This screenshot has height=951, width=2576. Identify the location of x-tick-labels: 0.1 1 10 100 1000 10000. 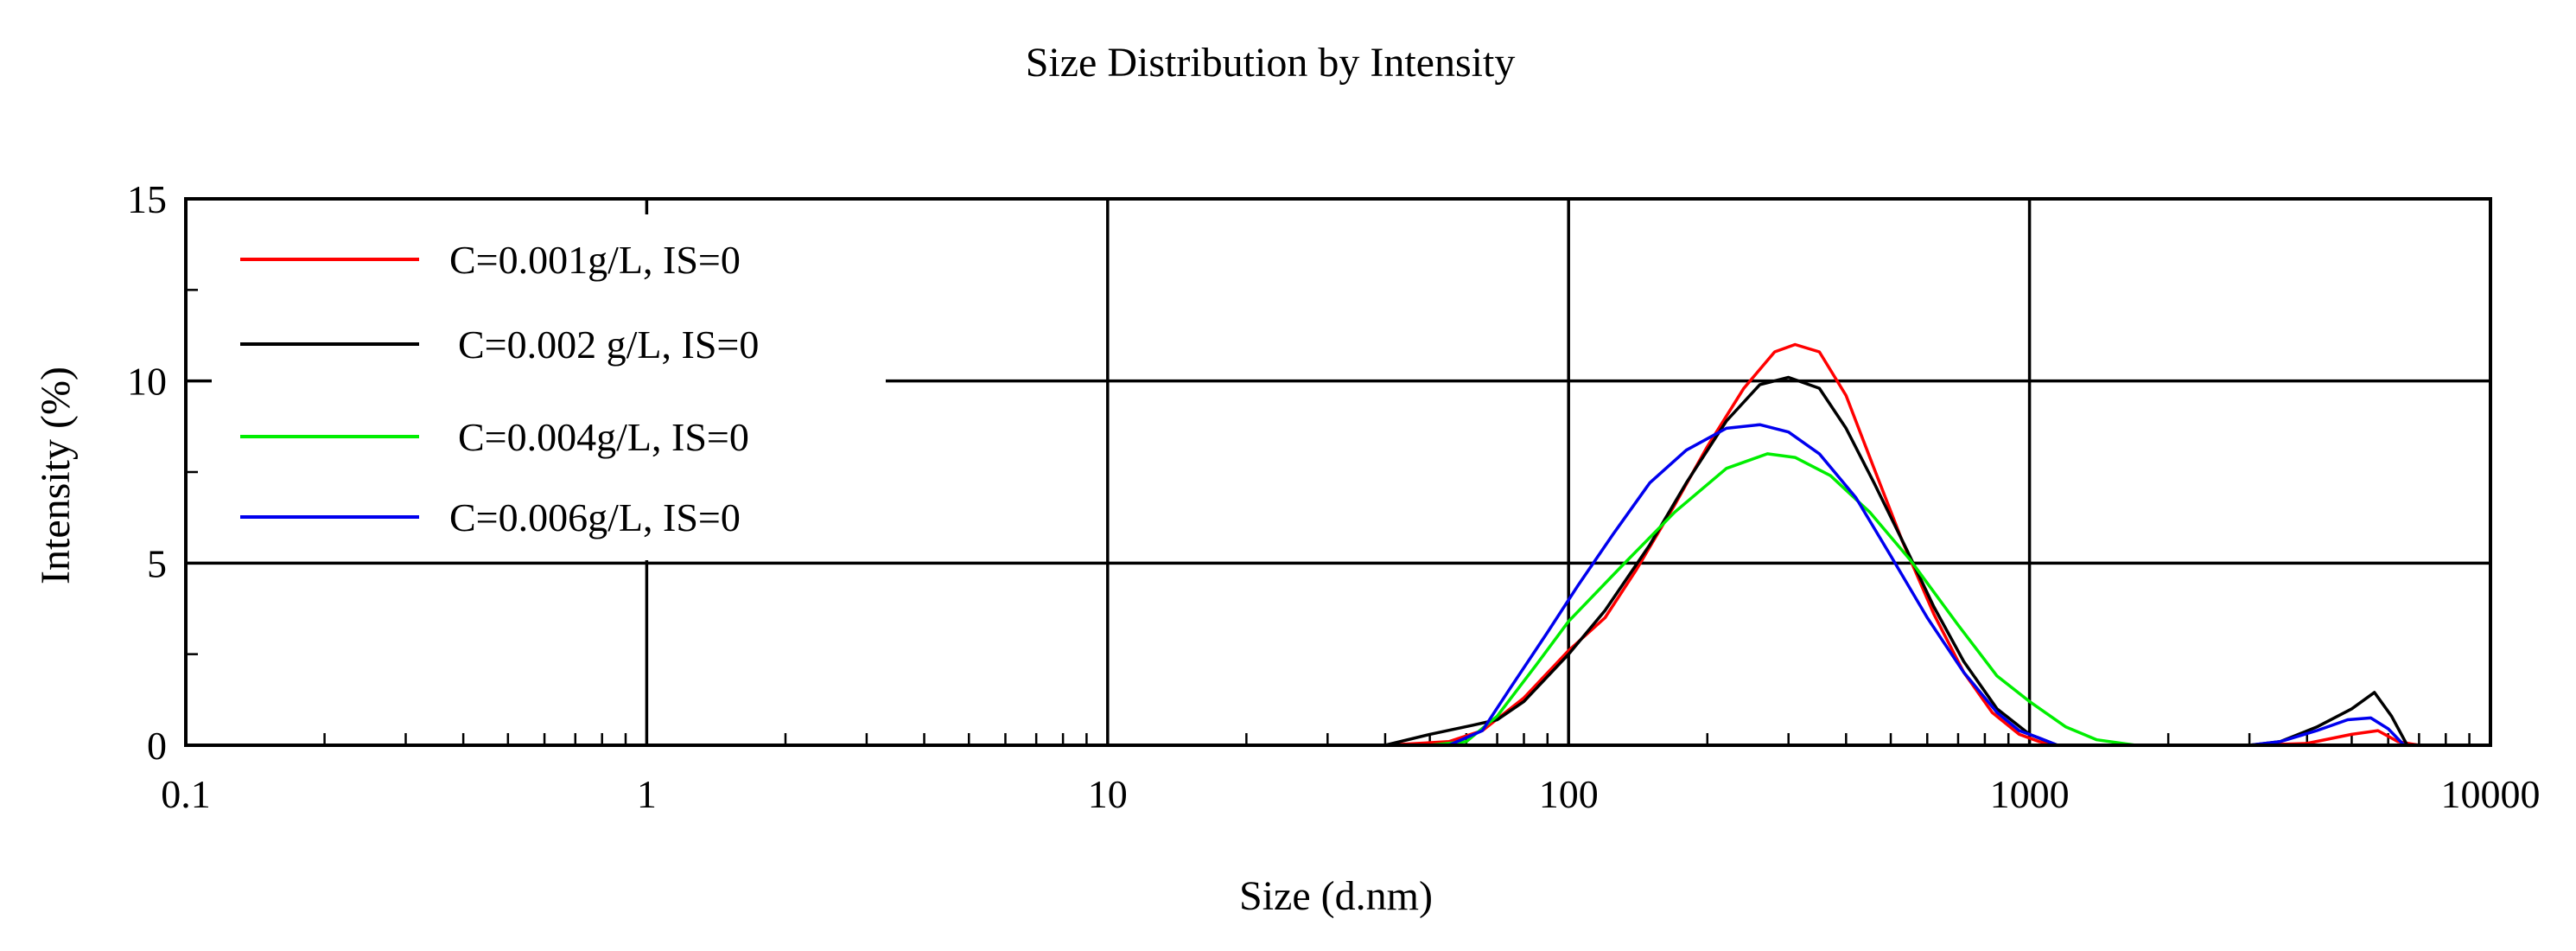
(1350, 794).